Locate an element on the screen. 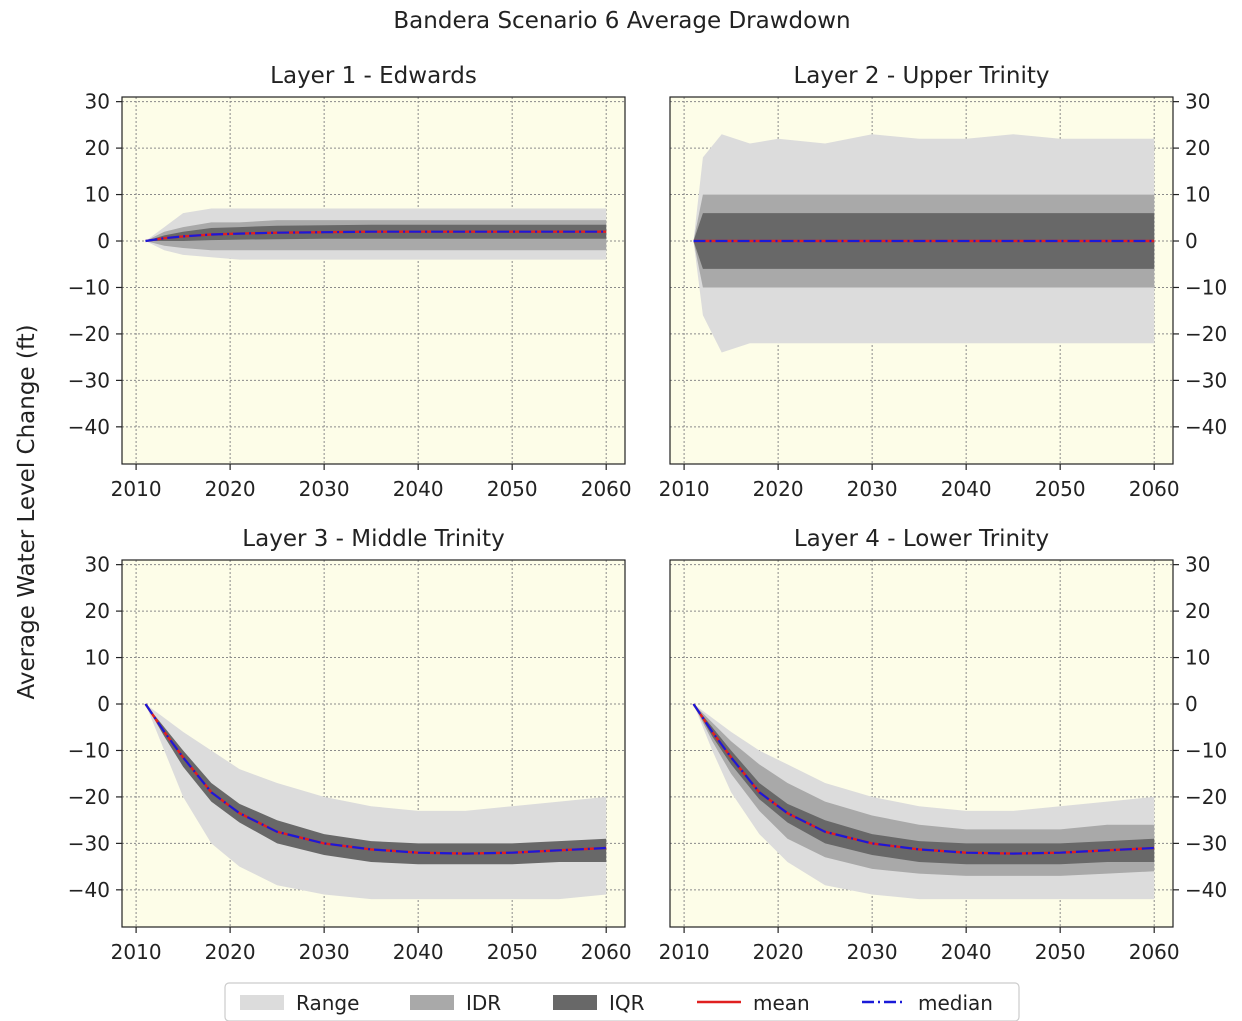 This screenshot has width=1242, height=1021. legend-label: Range is located at coordinates (327, 1003).